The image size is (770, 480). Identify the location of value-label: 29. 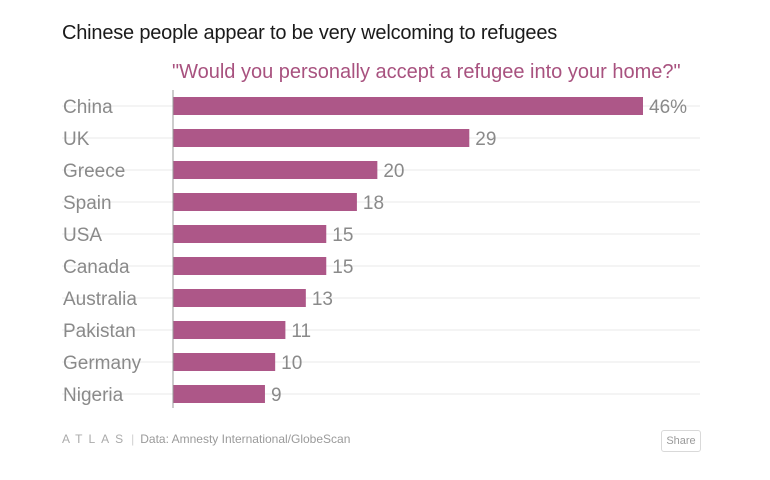
(485, 139).